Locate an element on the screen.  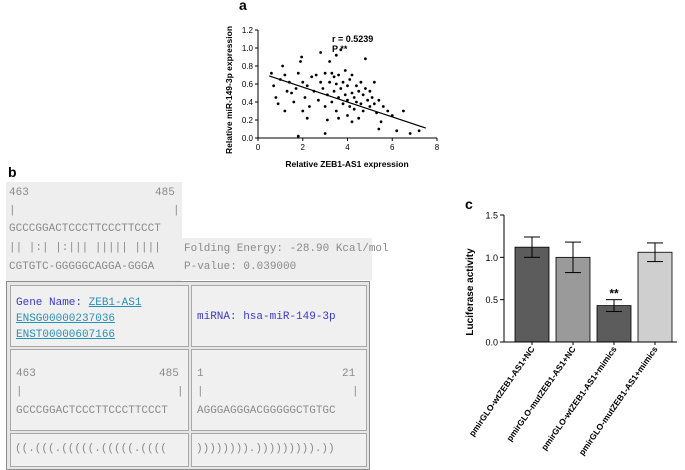
bar-y-tick-label: 1.5 is located at coordinates (491, 216).